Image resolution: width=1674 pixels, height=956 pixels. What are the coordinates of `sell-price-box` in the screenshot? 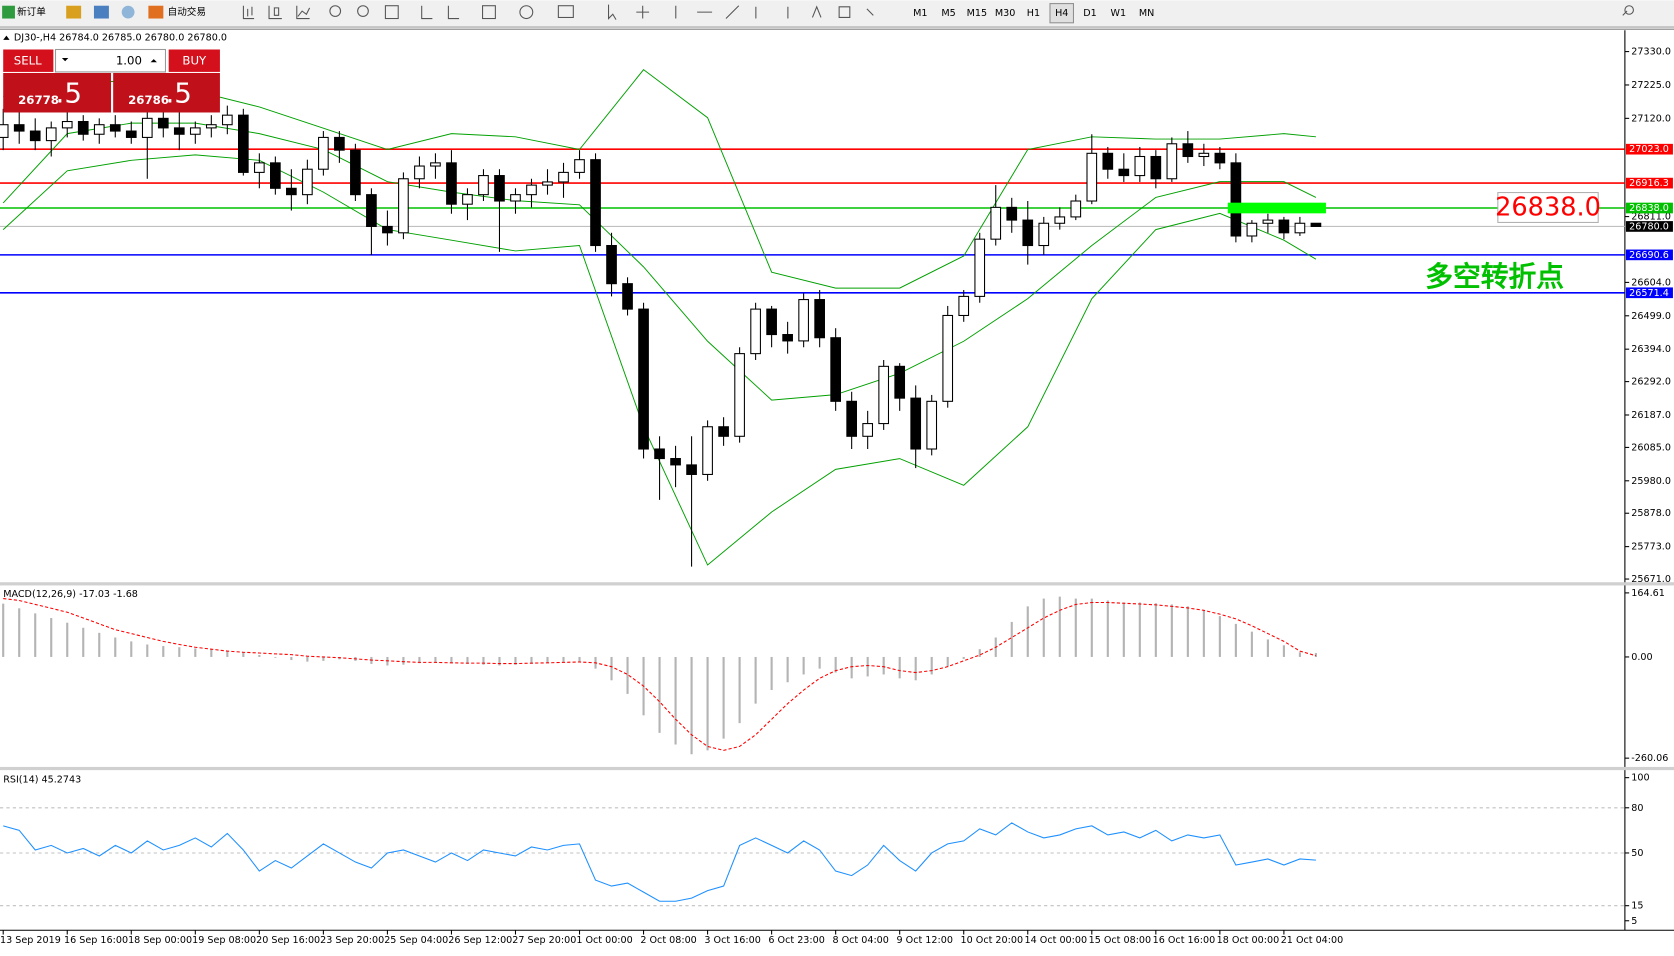 It's located at (57, 92).